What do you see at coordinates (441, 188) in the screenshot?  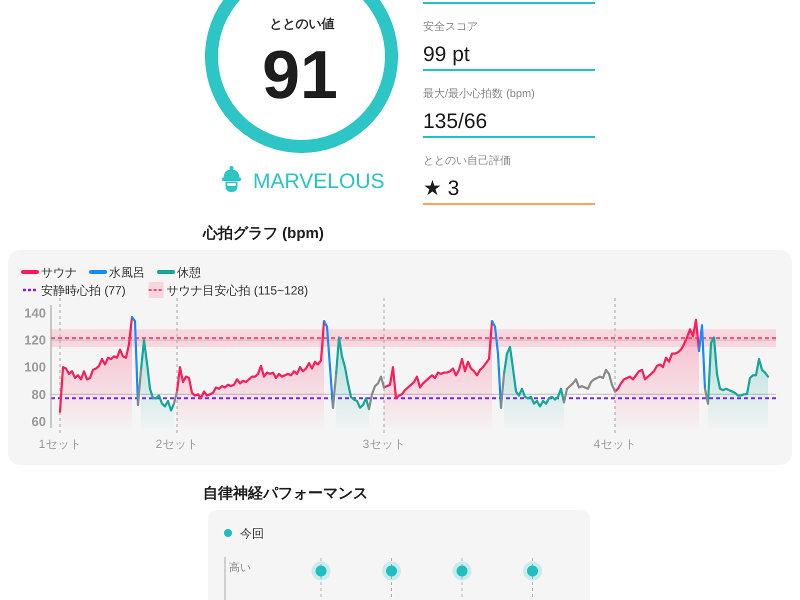 I see `text: ★ 3` at bounding box center [441, 188].